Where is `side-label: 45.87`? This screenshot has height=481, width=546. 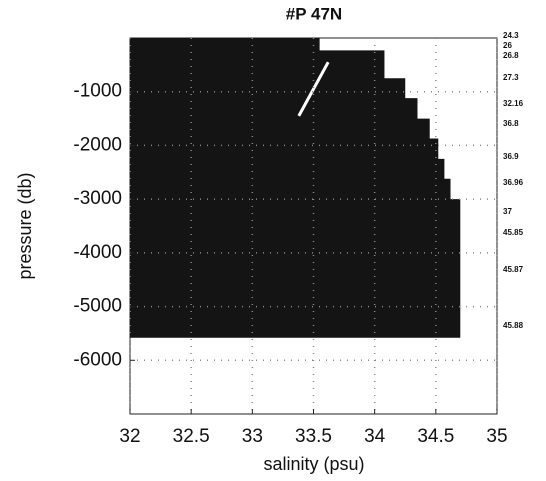 side-label: 45.87 is located at coordinates (513, 269).